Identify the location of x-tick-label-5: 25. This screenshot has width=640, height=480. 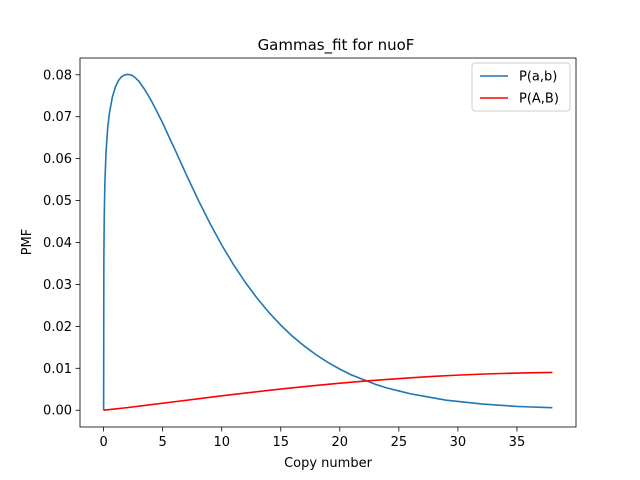
(399, 442).